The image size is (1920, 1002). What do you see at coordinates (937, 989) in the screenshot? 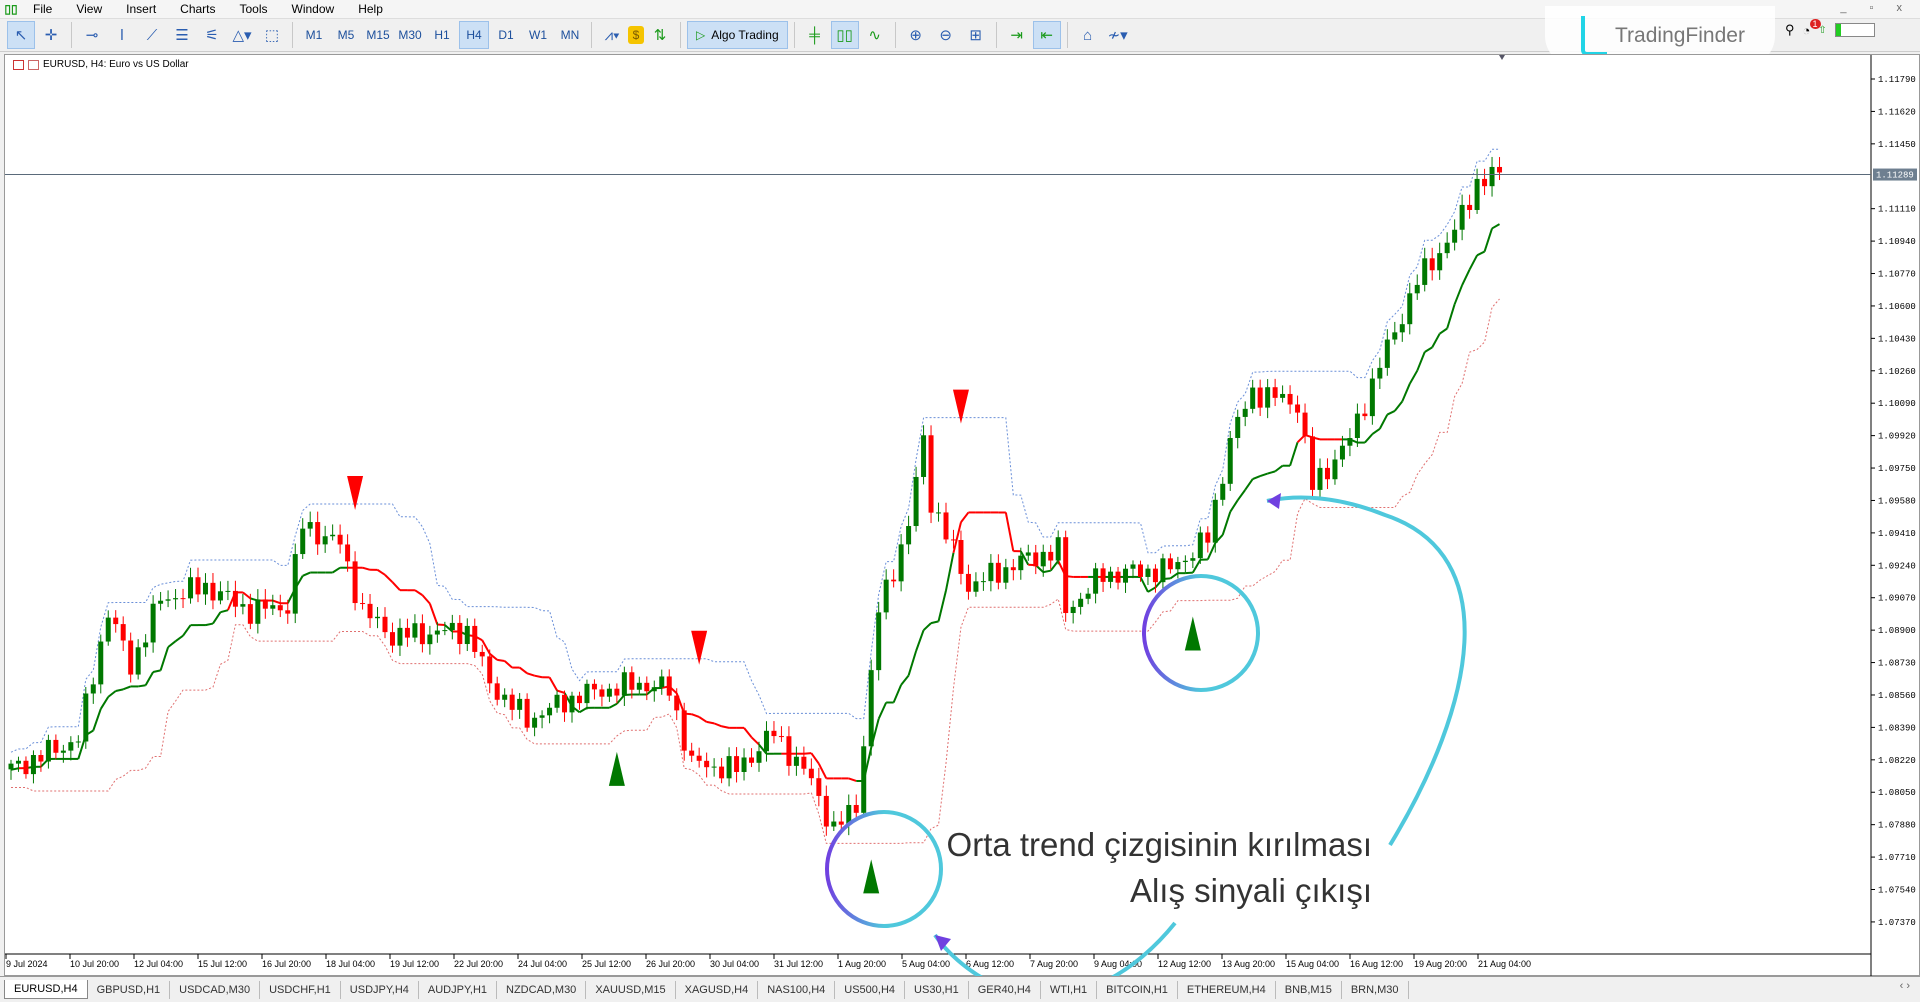
I see `chart-tab: US30,H1` at bounding box center [937, 989].